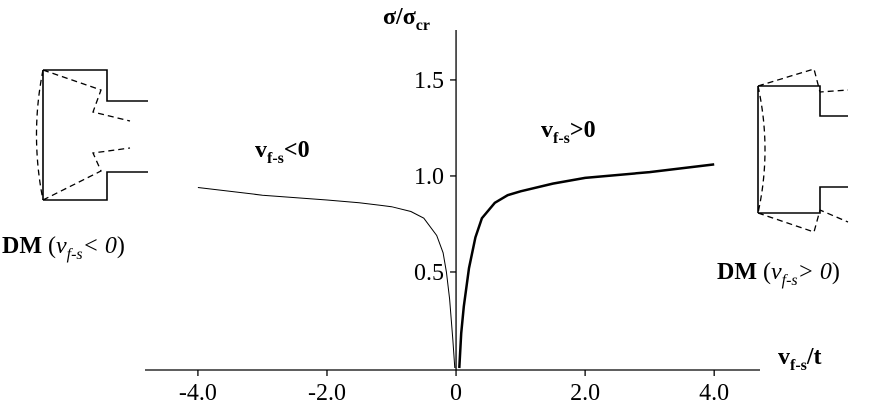 The image size is (874, 407). I want to click on y-tick-label: 1.5, so click(429, 81).